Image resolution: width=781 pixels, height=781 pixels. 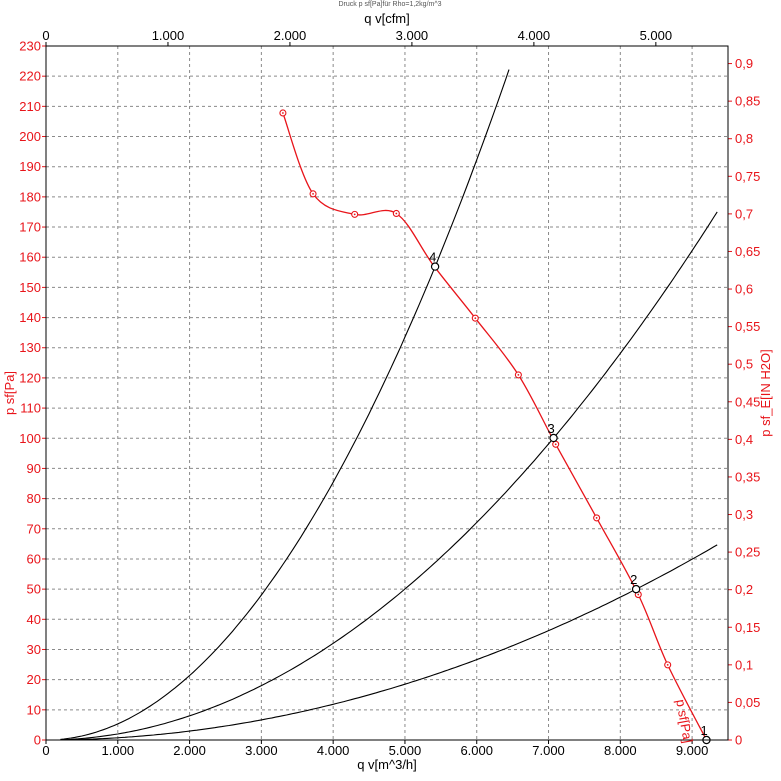 What do you see at coordinates (703, 730) in the screenshot?
I see `operating-point-label: 1` at bounding box center [703, 730].